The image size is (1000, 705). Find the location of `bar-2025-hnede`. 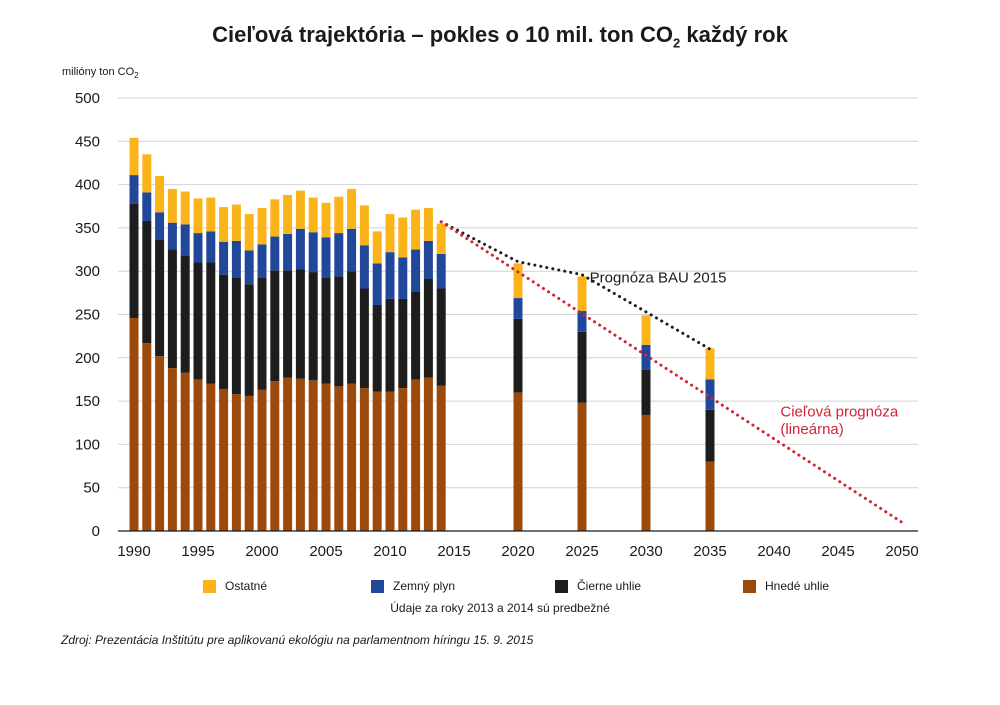

bar-2025-hnede is located at coordinates (582, 466).